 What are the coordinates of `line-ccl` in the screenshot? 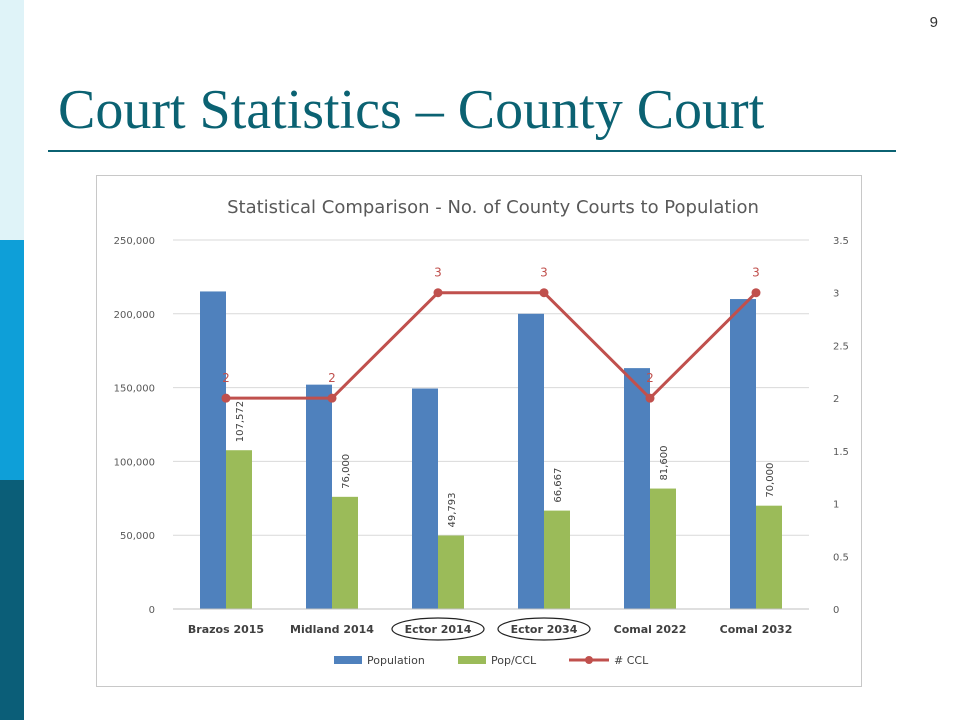 It's located at (492, 345).